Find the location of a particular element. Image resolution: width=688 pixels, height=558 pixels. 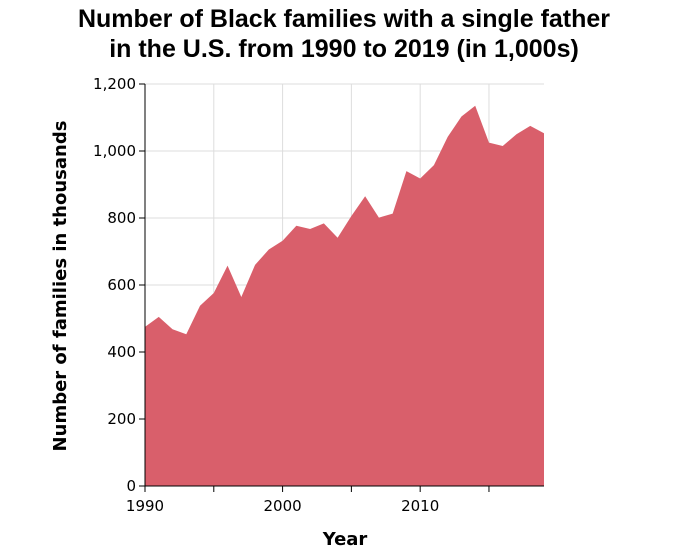

y-tick-label: 600 is located at coordinates (121, 285).